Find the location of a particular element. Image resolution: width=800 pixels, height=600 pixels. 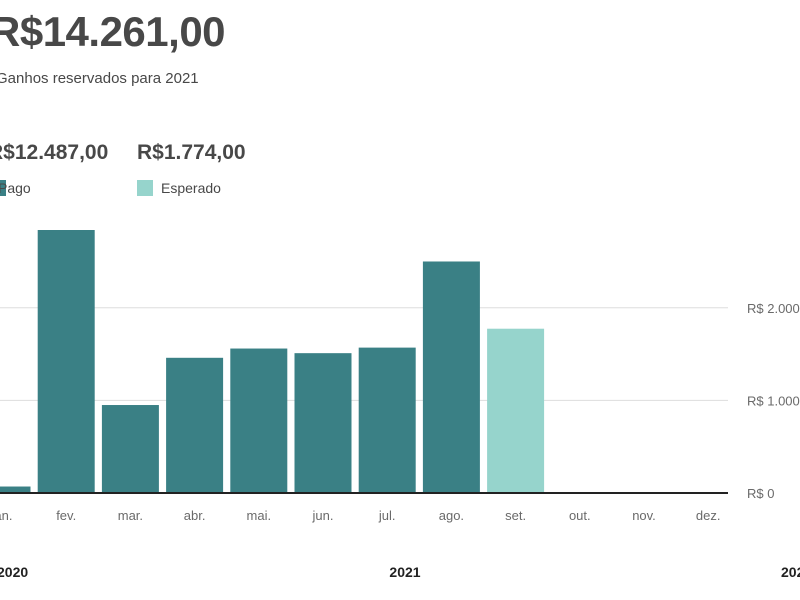

year-label: 2020 is located at coordinates (14, 572).